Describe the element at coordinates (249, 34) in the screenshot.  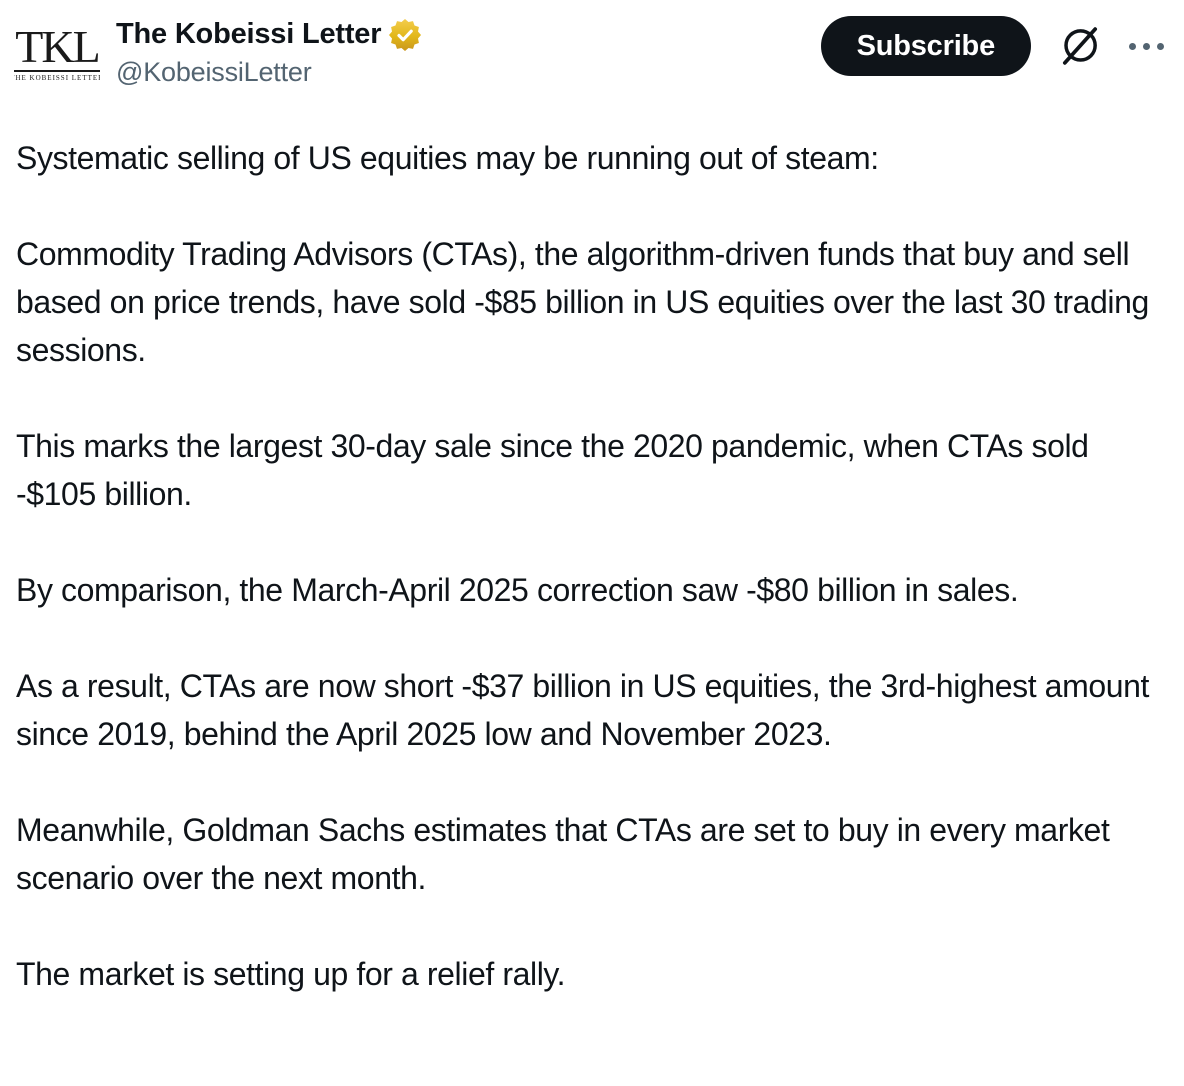
I see `display-name: The Kobeissi Letter` at that location.